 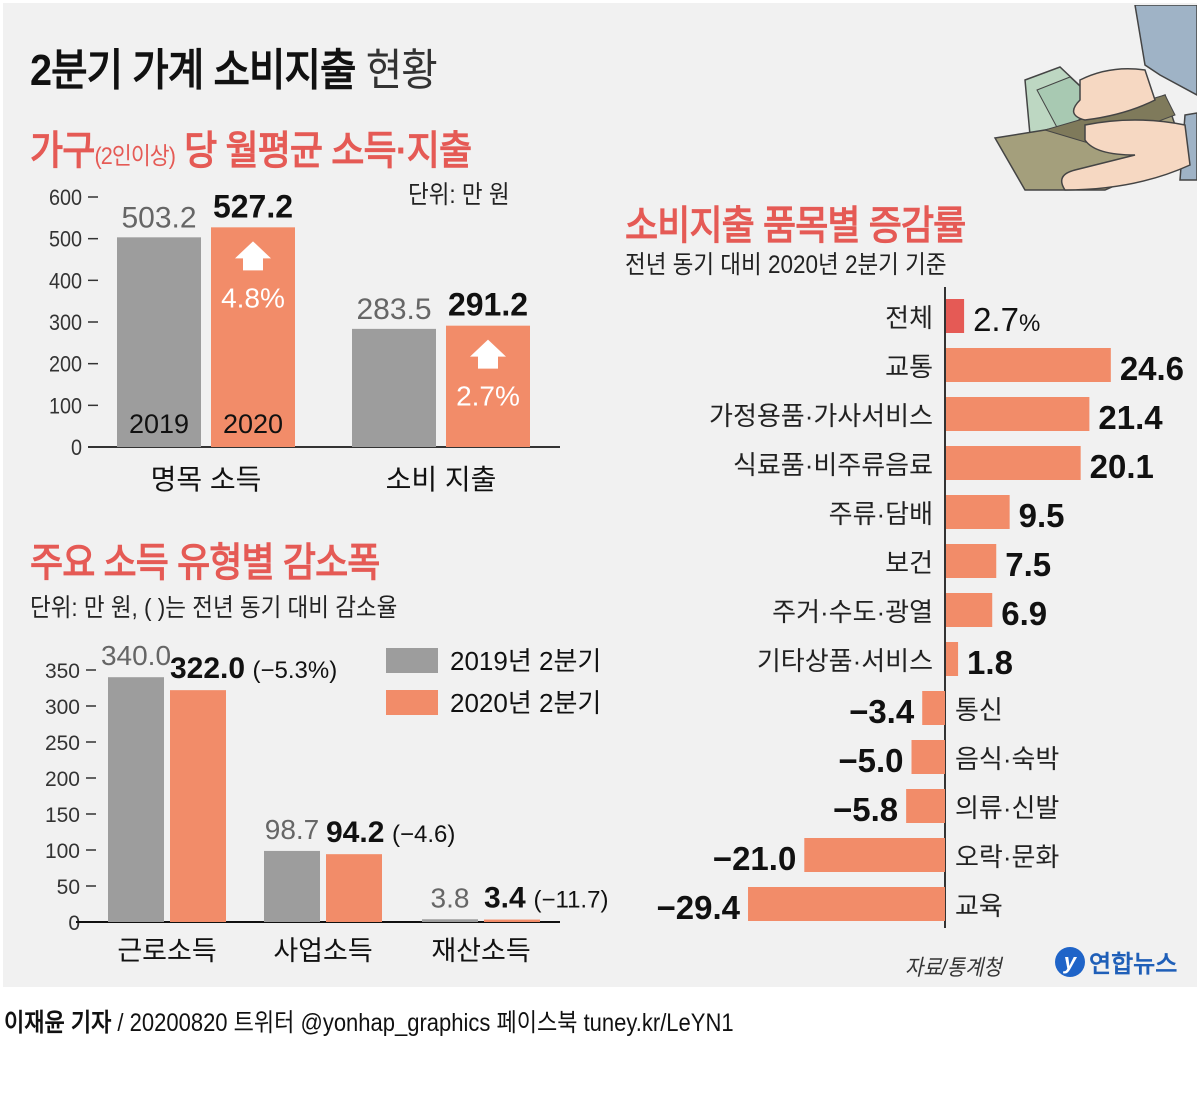 What do you see at coordinates (459, 195) in the screenshot?
I see `chart1-unit: 단위: 만 원` at bounding box center [459, 195].